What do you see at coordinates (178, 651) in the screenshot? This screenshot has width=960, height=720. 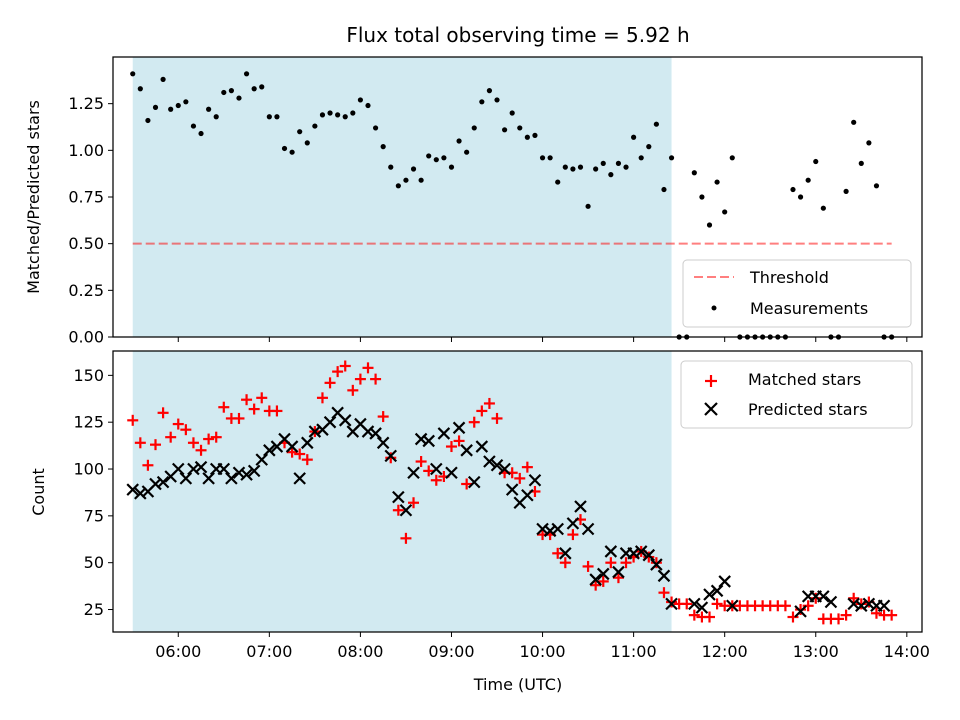 I see `x-tick-label: 06:00` at bounding box center [178, 651].